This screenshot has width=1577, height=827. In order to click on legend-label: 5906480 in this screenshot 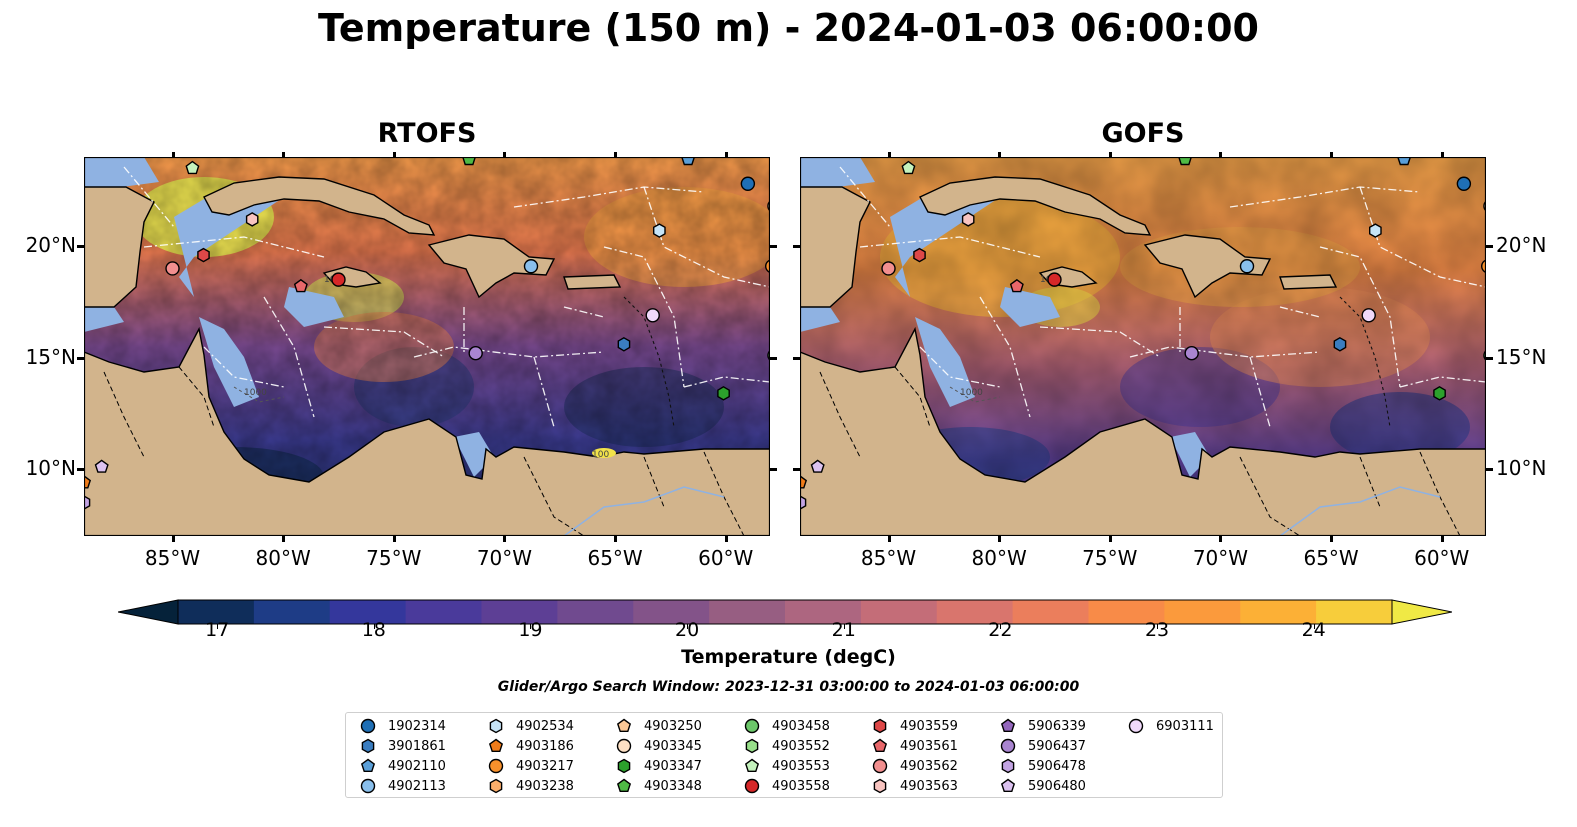, I will do `click(1057, 786)`.